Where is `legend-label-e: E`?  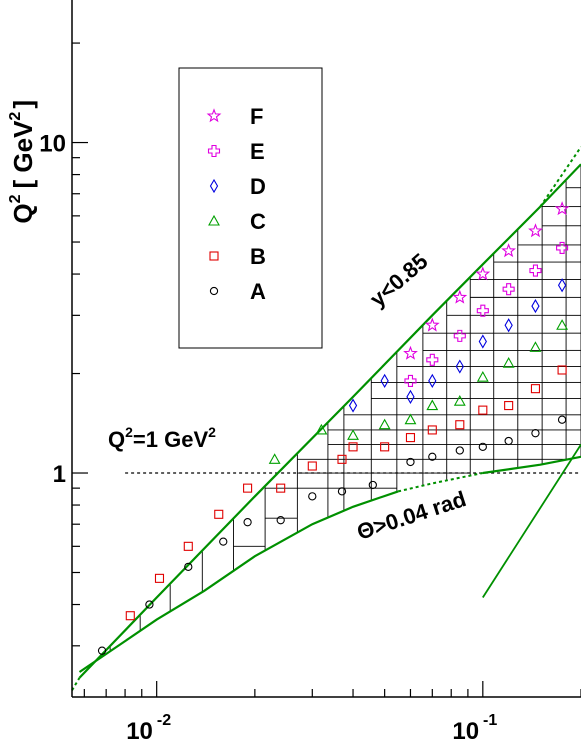 legend-label-e: E is located at coordinates (257, 151).